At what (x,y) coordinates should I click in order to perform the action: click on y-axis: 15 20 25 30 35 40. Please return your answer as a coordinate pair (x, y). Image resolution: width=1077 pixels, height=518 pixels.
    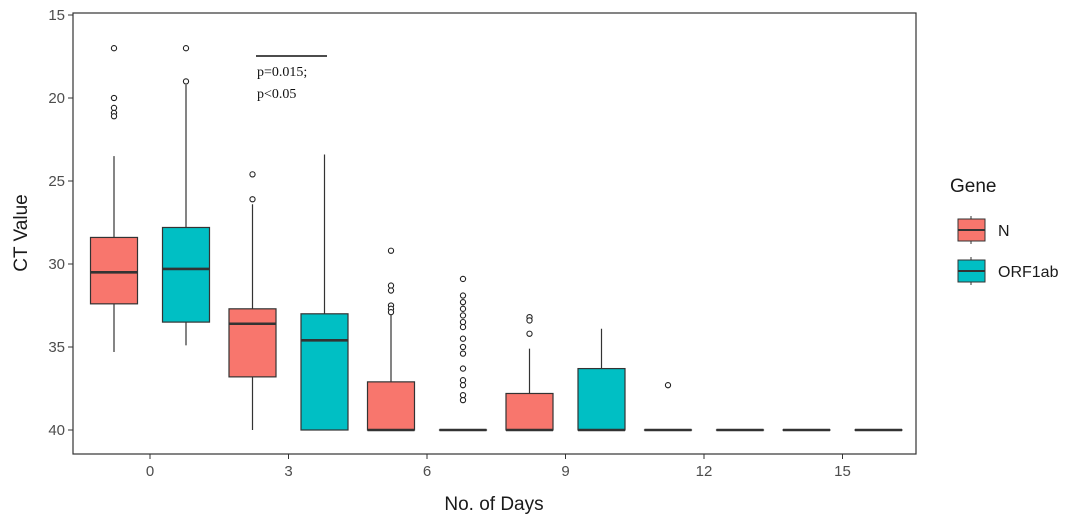
    Looking at the image, I should click on (60, 223).